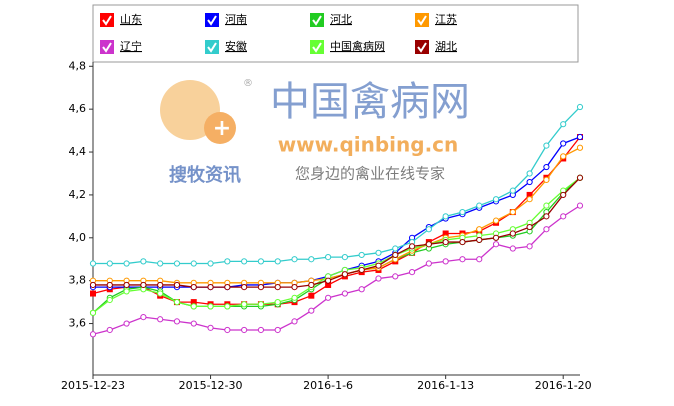  What do you see at coordinates (78, 323) in the screenshot?
I see `y-tick-label: 3,6` at bounding box center [78, 323].